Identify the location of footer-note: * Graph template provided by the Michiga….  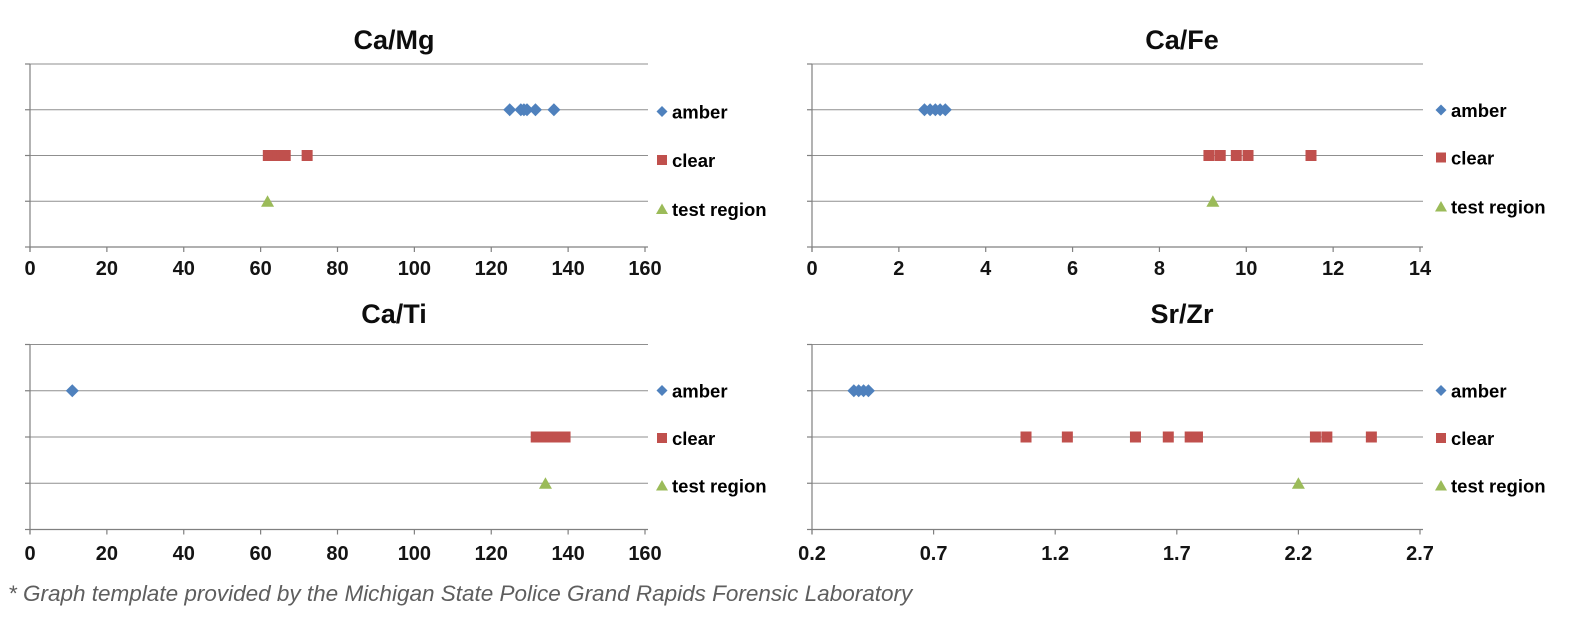
(461, 593).